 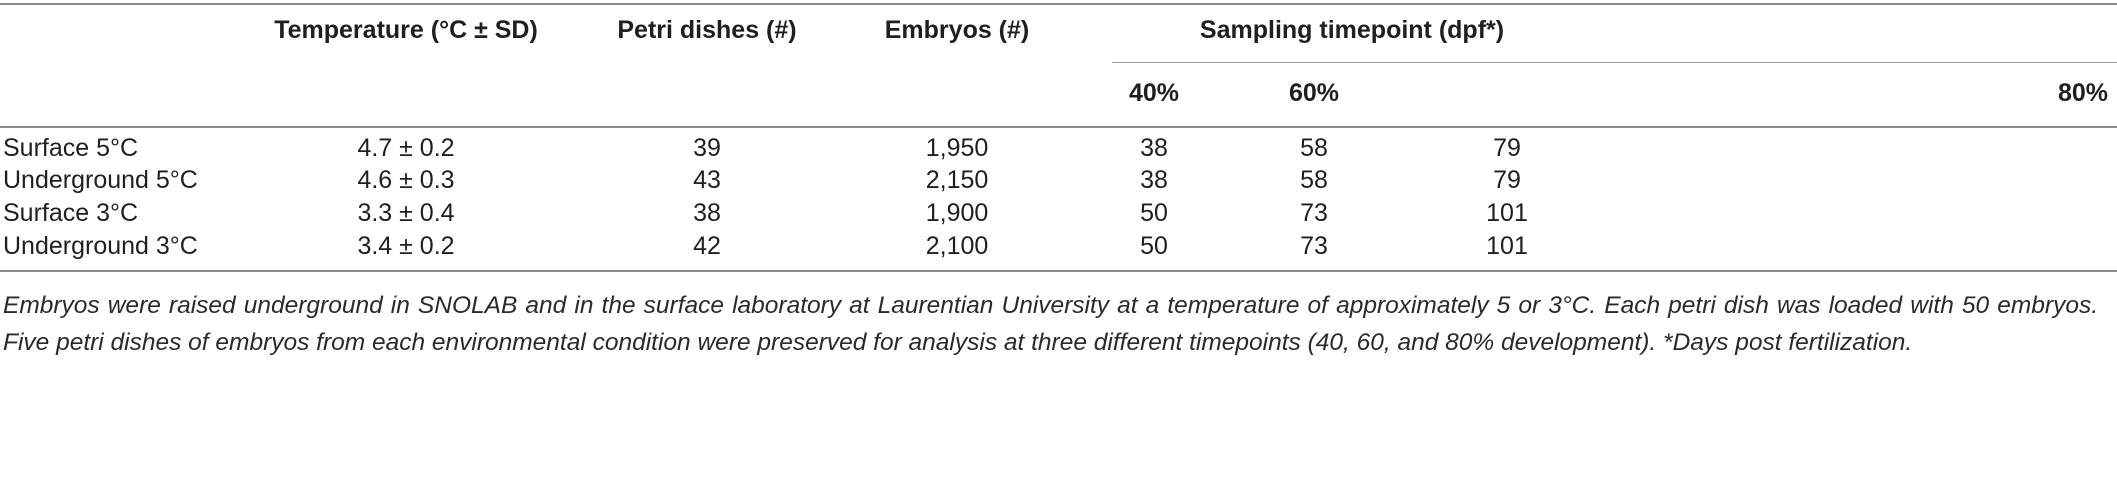 I want to click on embryos-cell: 1,900, so click(x=957, y=213).